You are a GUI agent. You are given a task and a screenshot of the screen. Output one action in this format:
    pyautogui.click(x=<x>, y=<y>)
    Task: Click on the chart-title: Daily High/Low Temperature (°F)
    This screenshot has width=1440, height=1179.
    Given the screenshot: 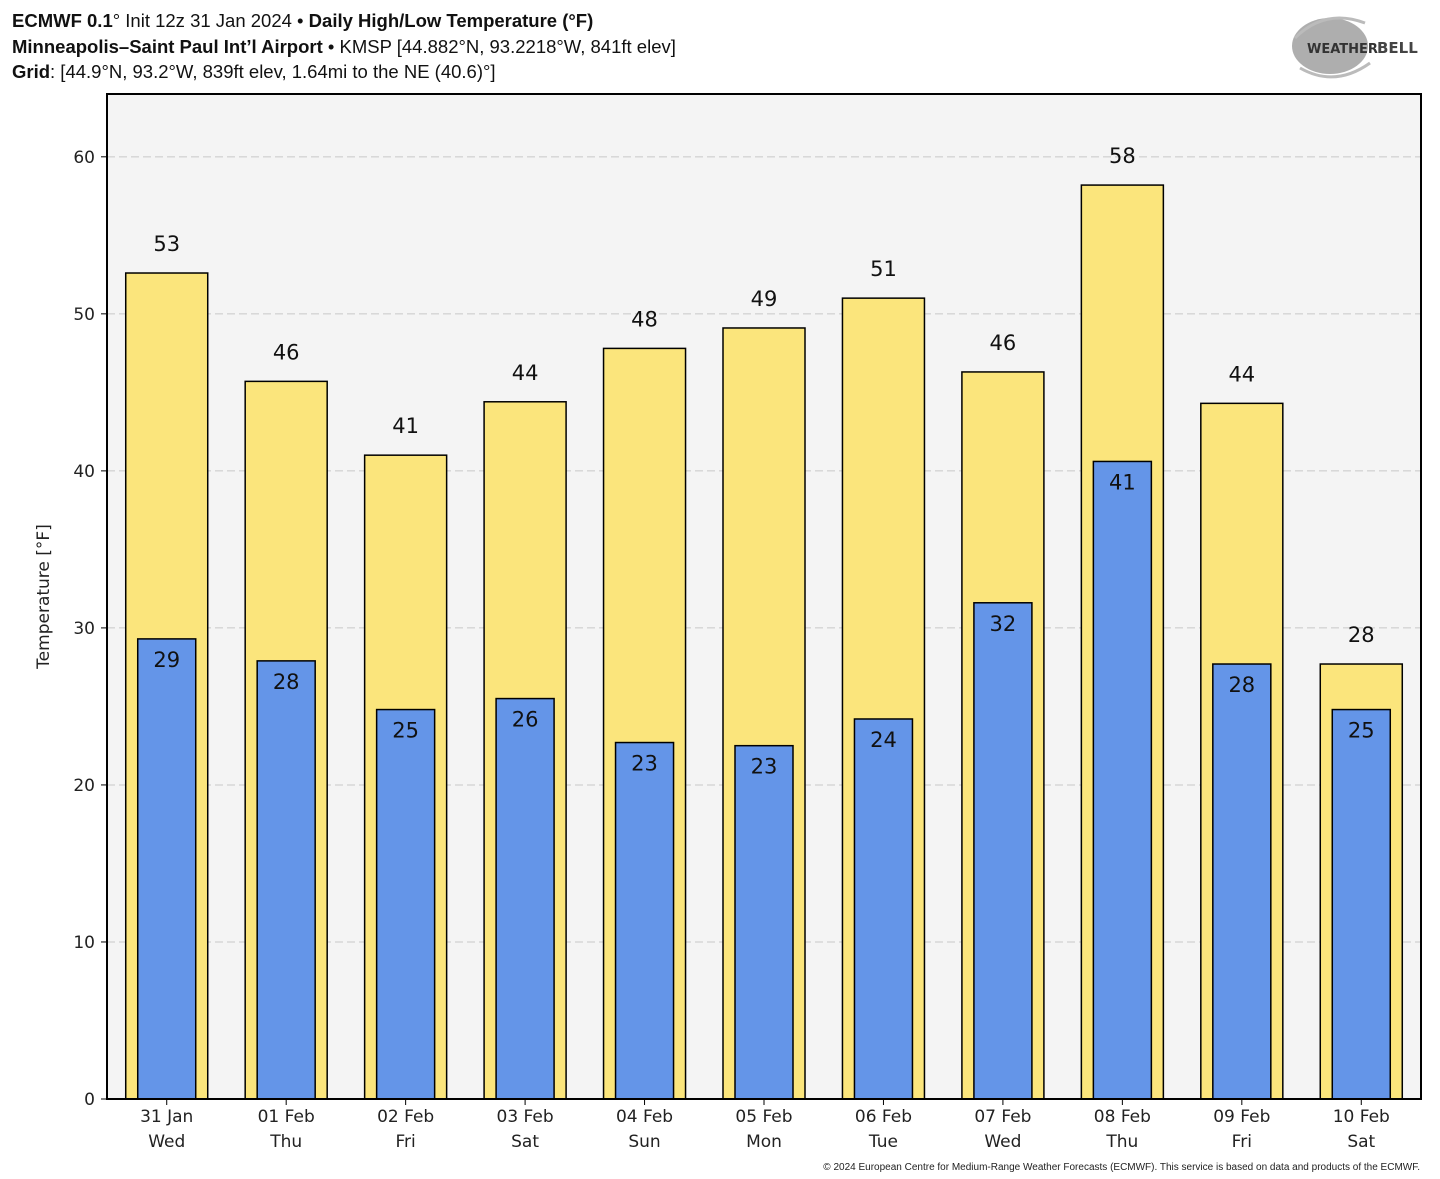 What is the action you would take?
    pyautogui.click(x=451, y=20)
    